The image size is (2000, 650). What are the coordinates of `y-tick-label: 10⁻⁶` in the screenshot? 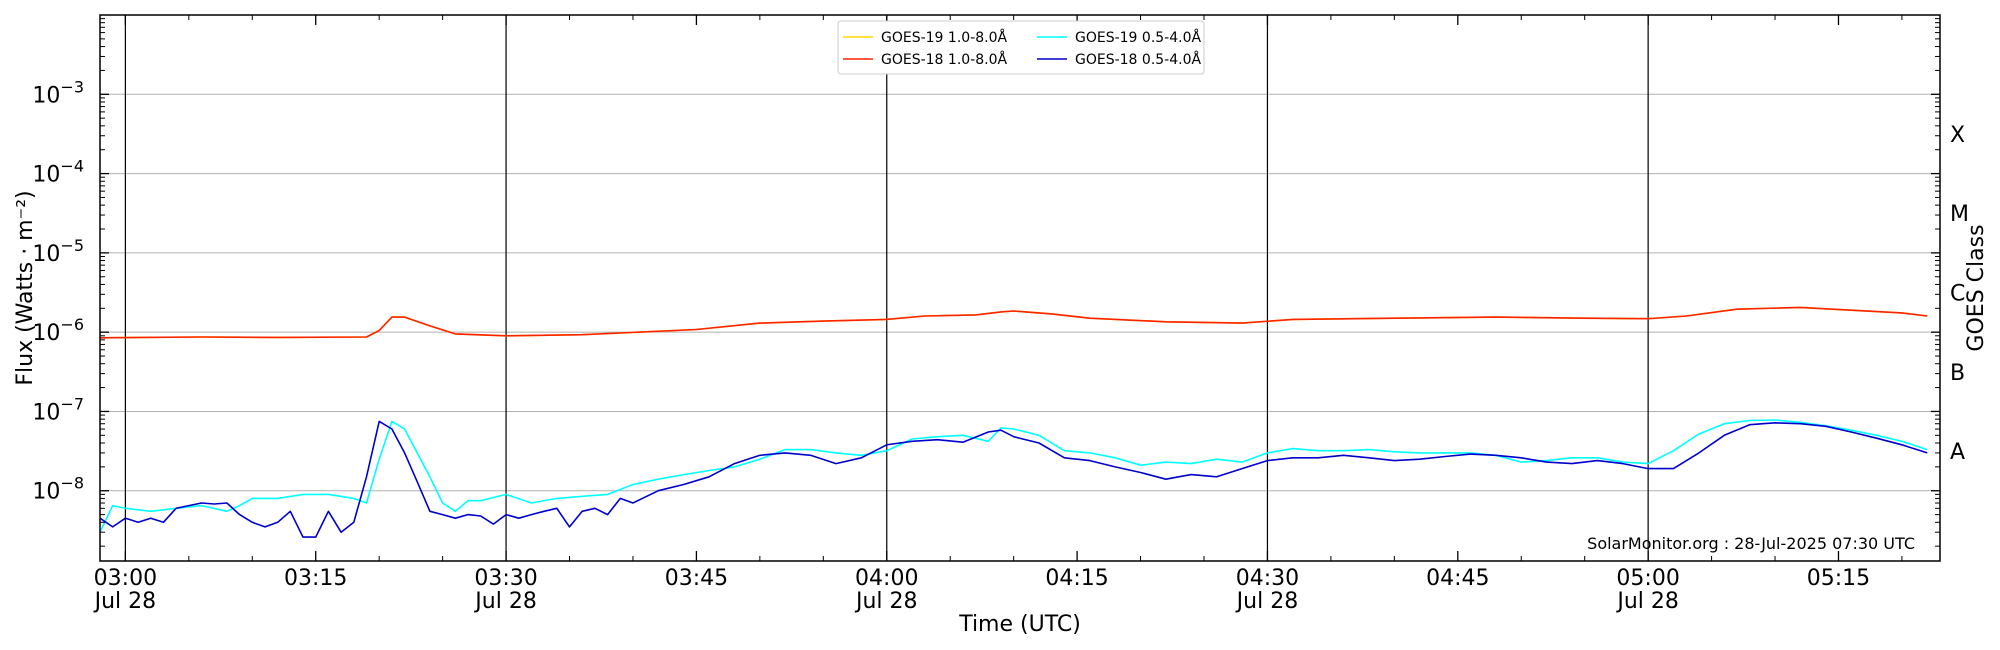 It's located at (58, 330).